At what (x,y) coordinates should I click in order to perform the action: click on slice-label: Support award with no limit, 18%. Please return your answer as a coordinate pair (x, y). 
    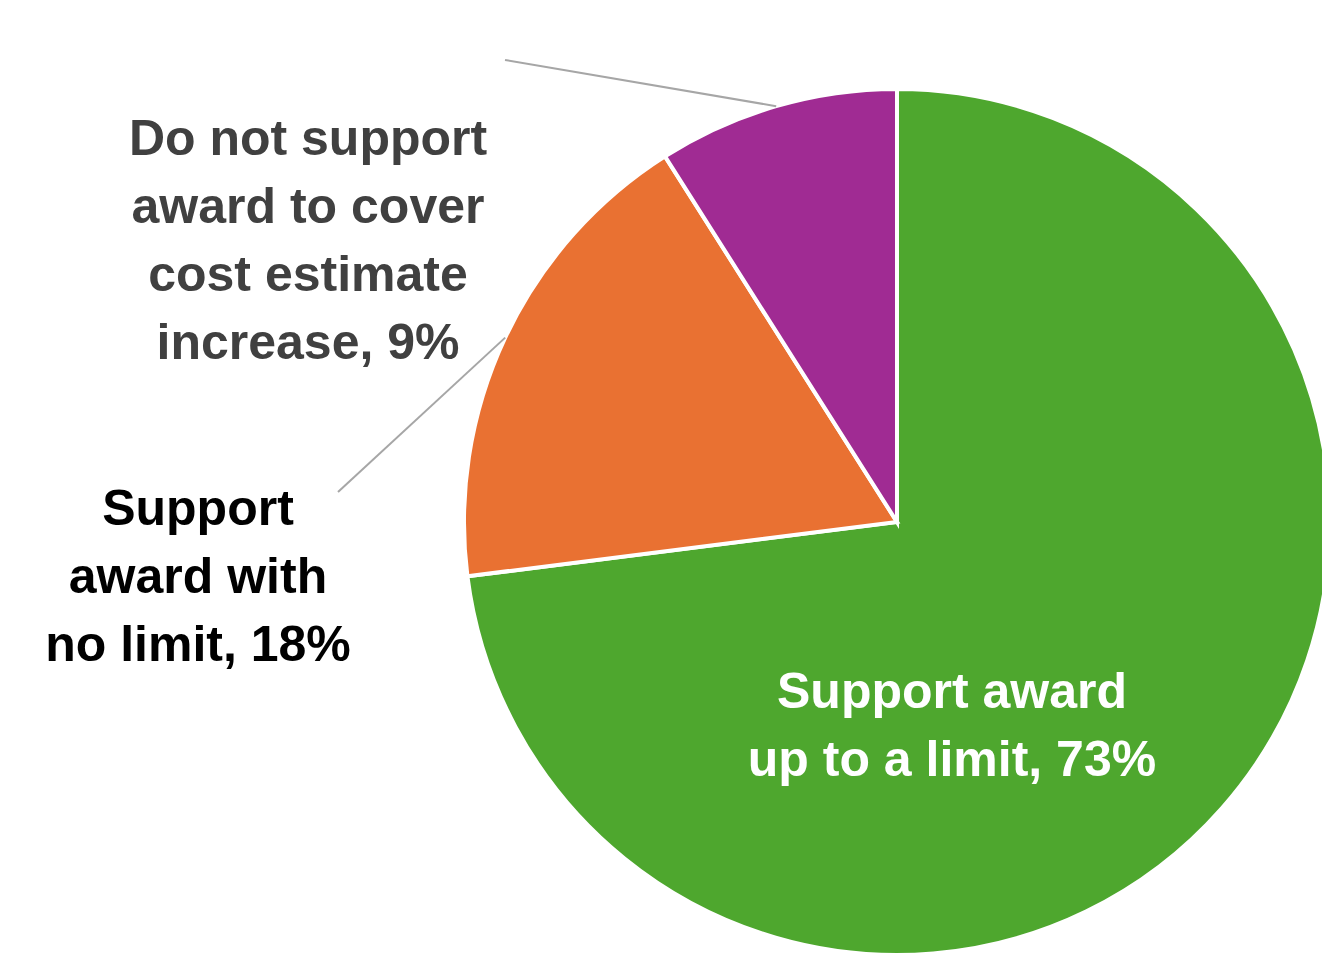
    Looking at the image, I should click on (198, 576).